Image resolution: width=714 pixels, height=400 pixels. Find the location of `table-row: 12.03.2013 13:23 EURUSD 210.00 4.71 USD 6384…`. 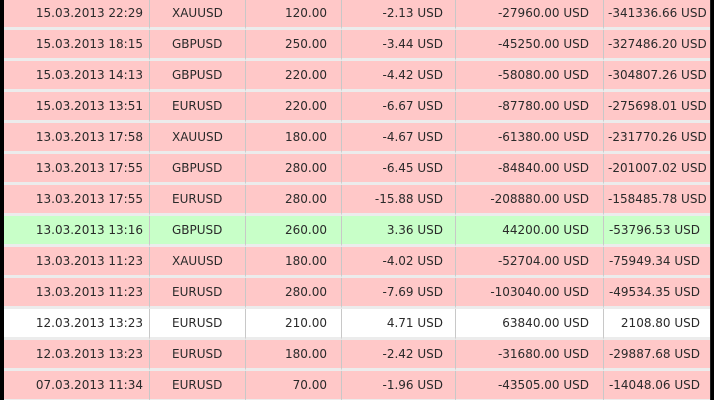

table-row: 12.03.2013 13:23 EURUSD 210.00 4.71 USD 6384… is located at coordinates (357, 324).